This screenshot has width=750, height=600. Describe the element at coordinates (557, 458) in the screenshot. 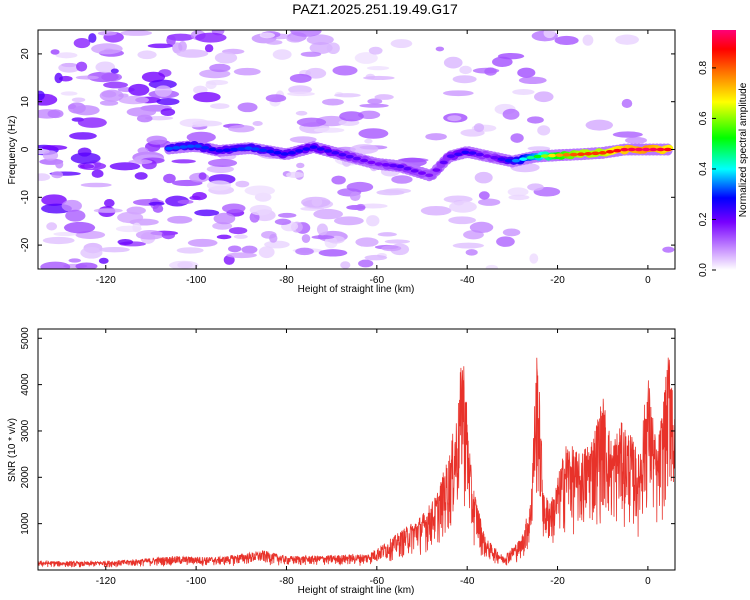

I see `snr-x-tick: -20` at that location.